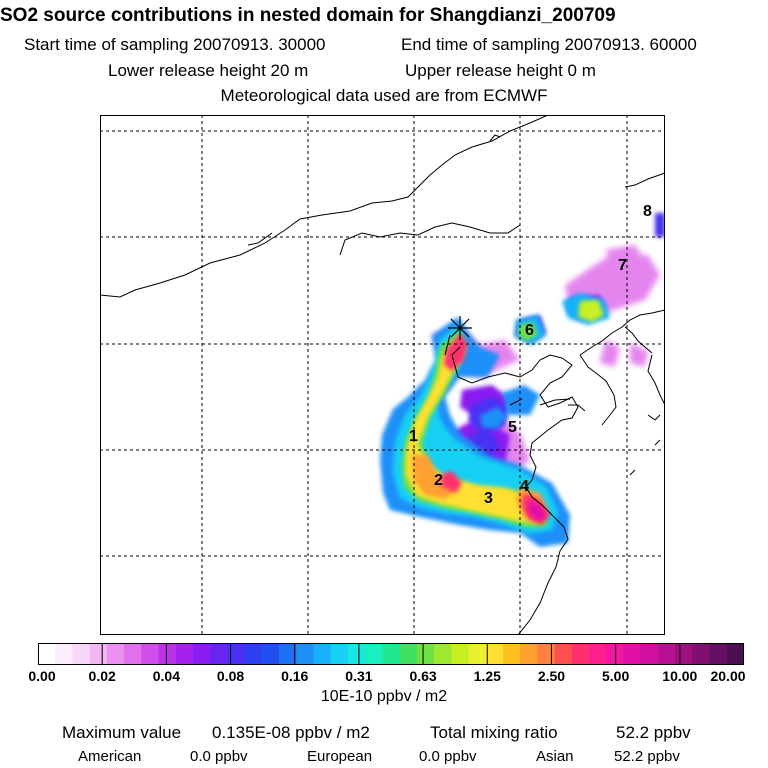 This screenshot has height=768, width=768. Describe the element at coordinates (166, 676) in the screenshot. I see `scale-tick-label: 0.04` at that location.